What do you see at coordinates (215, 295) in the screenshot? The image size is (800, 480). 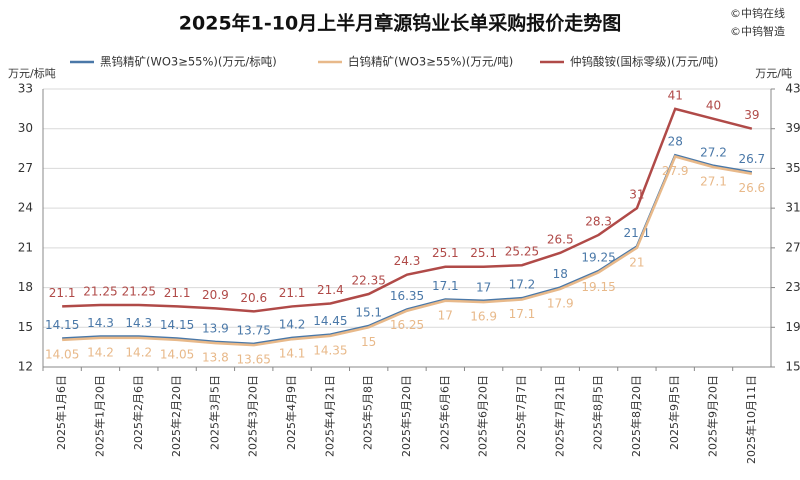 I see `data-label: 20.9` at bounding box center [215, 295].